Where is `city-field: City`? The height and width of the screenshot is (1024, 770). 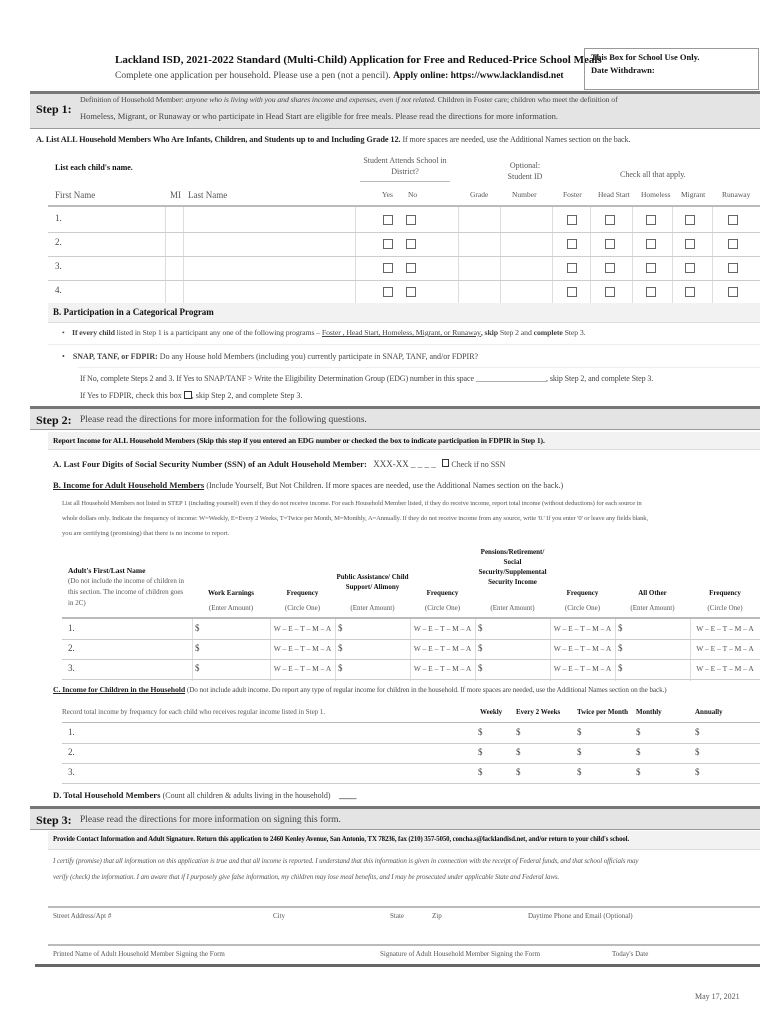 city-field: City is located at coordinates (279, 916).